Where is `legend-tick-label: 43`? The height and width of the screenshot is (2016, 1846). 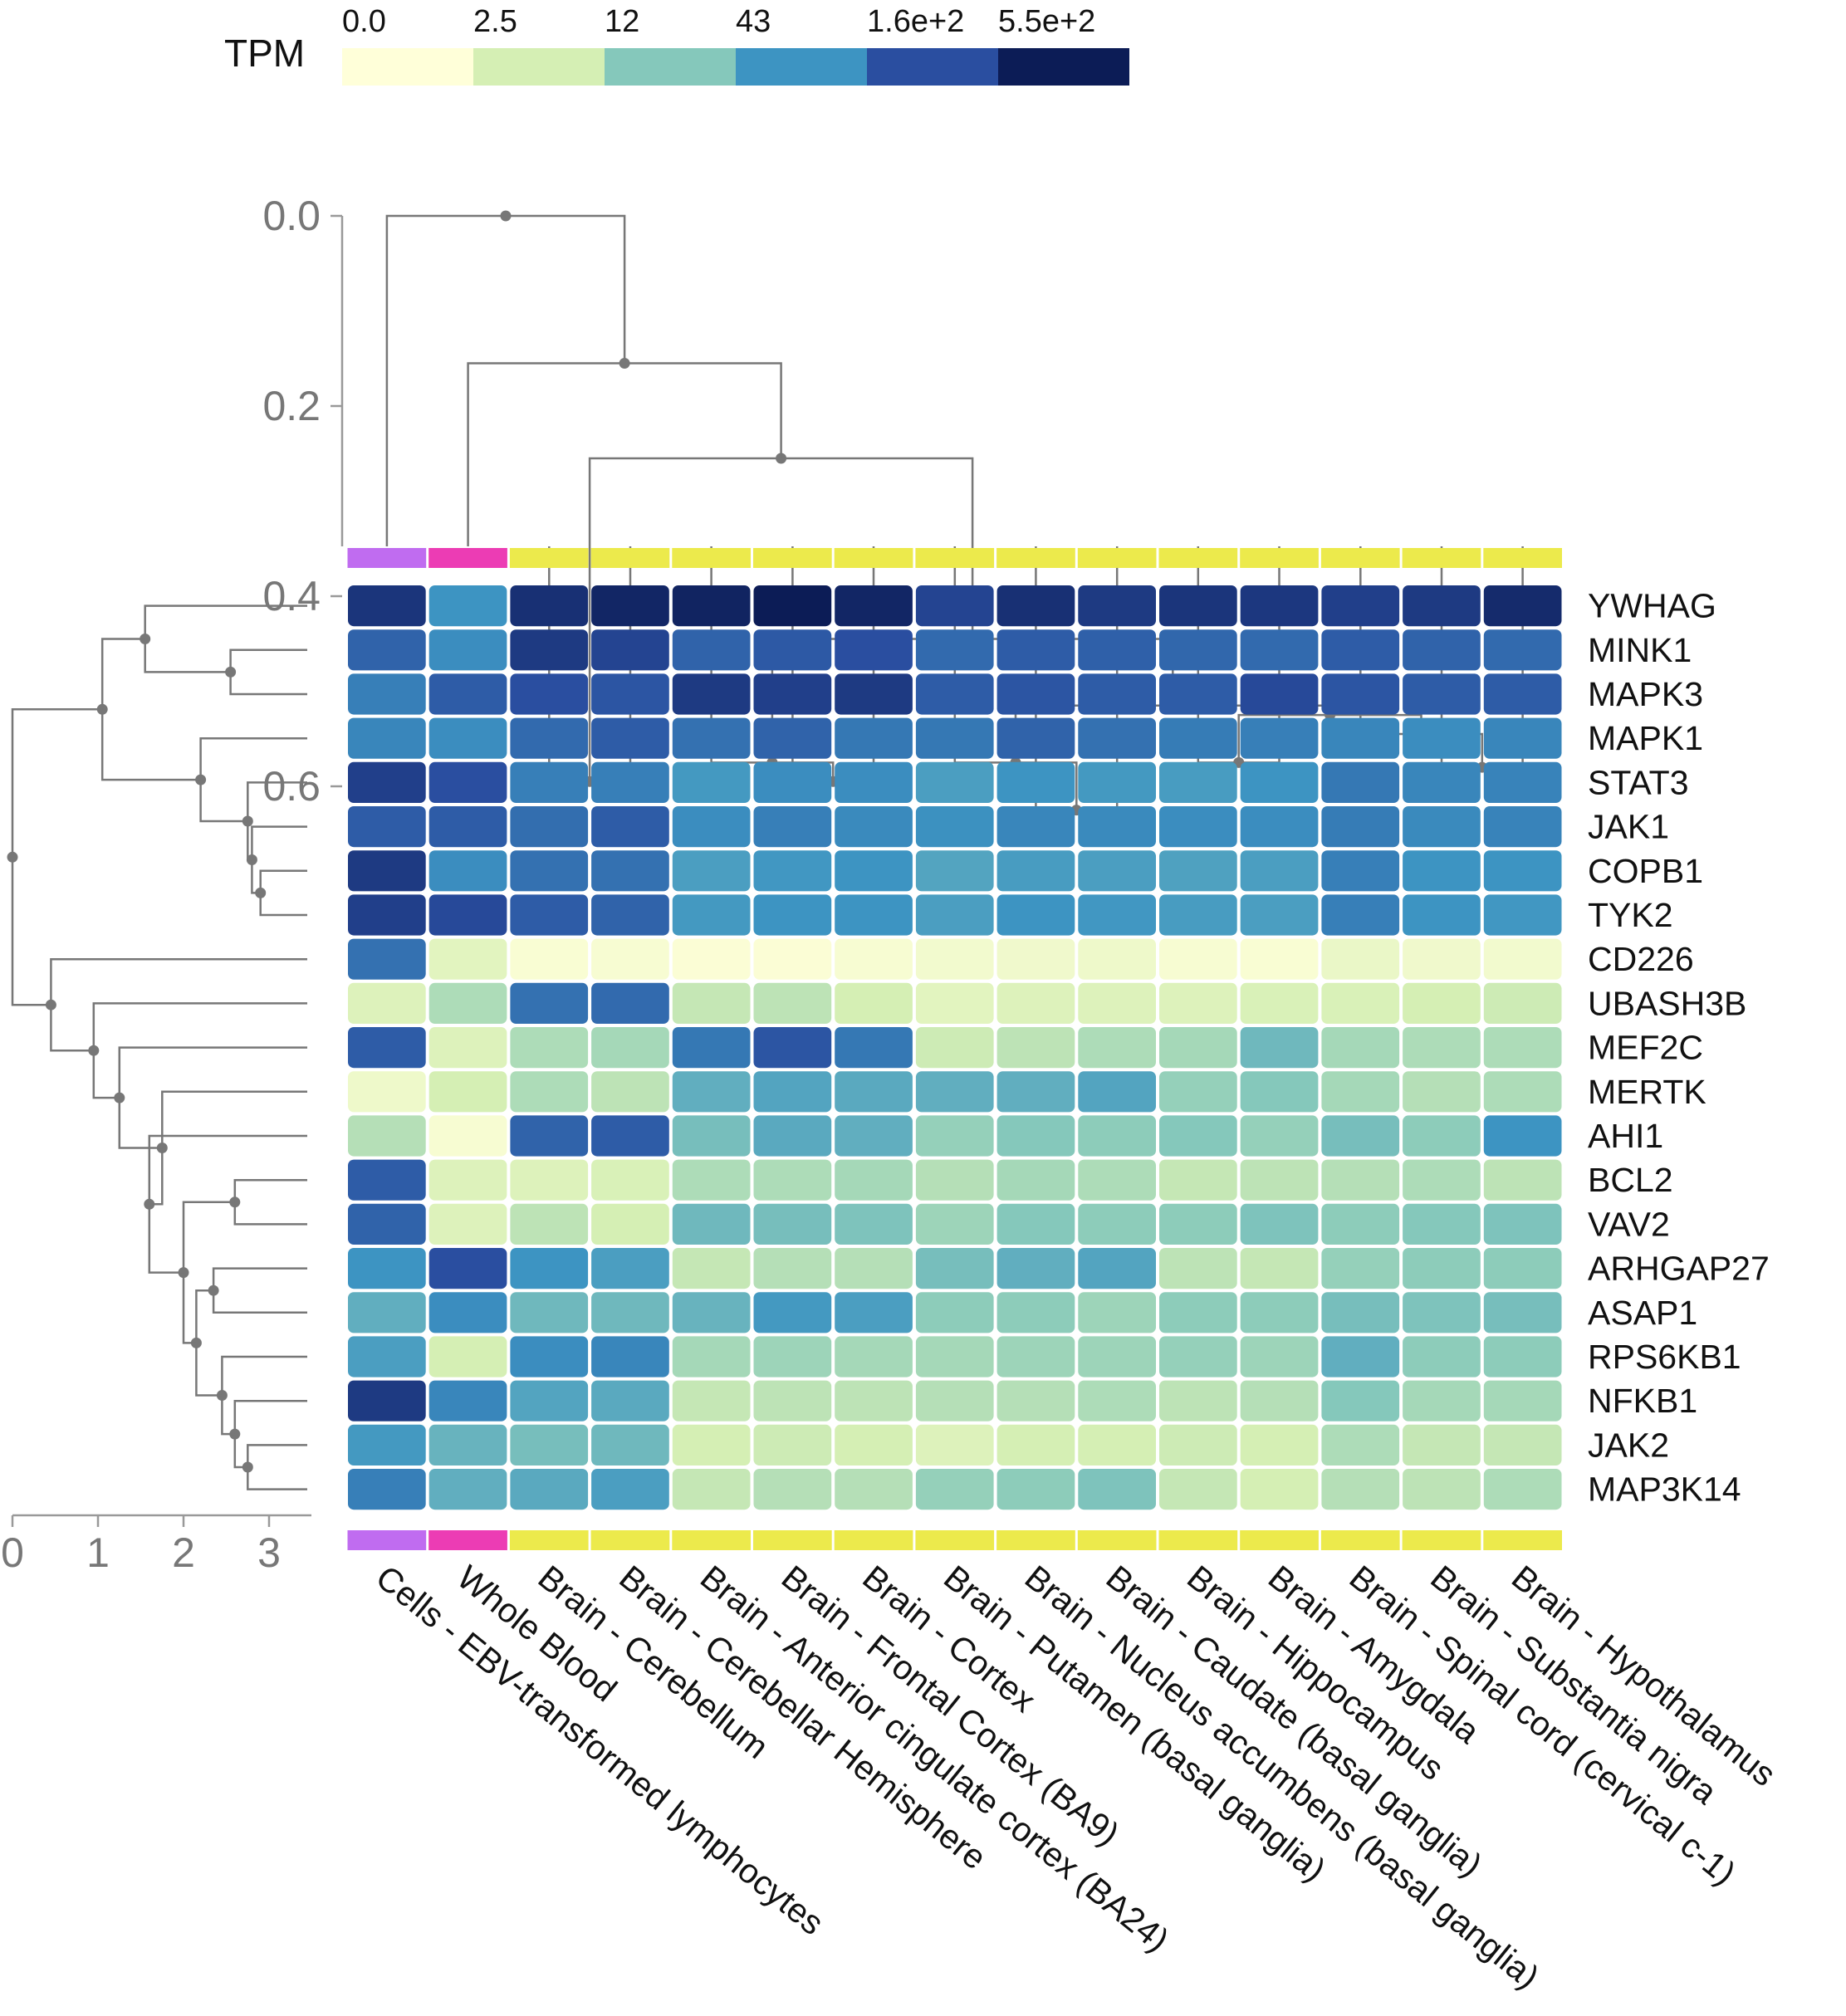
legend-tick-label: 43 is located at coordinates (753, 21).